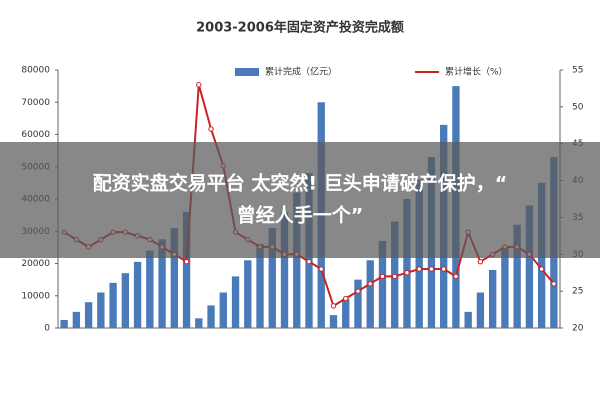 The width and height of the screenshot is (600, 400). What do you see at coordinates (476, 72) in the screenshot?
I see `legend-label: 累计增长（%）` at bounding box center [476, 72].